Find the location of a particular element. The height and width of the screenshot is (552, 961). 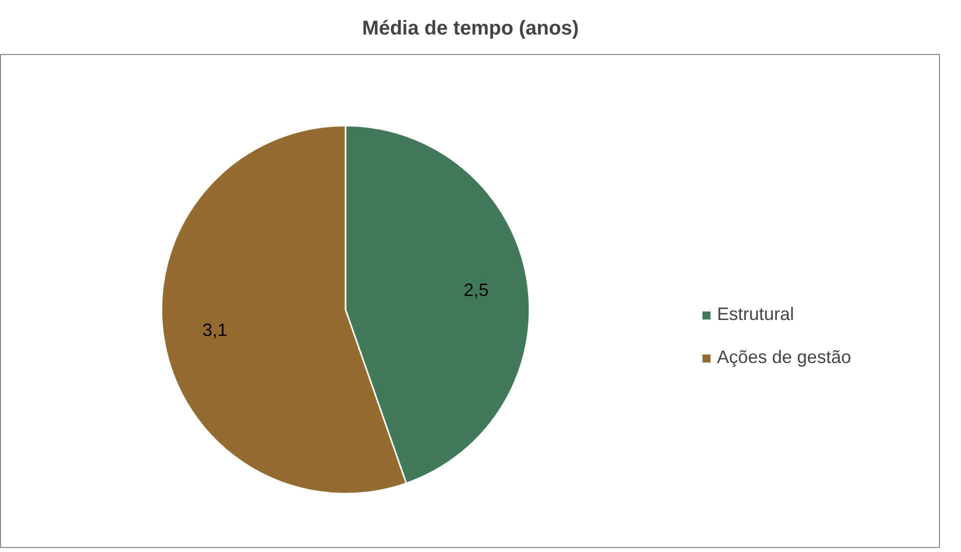

chart-title: Média de tempo (anos) is located at coordinates (470, 29).